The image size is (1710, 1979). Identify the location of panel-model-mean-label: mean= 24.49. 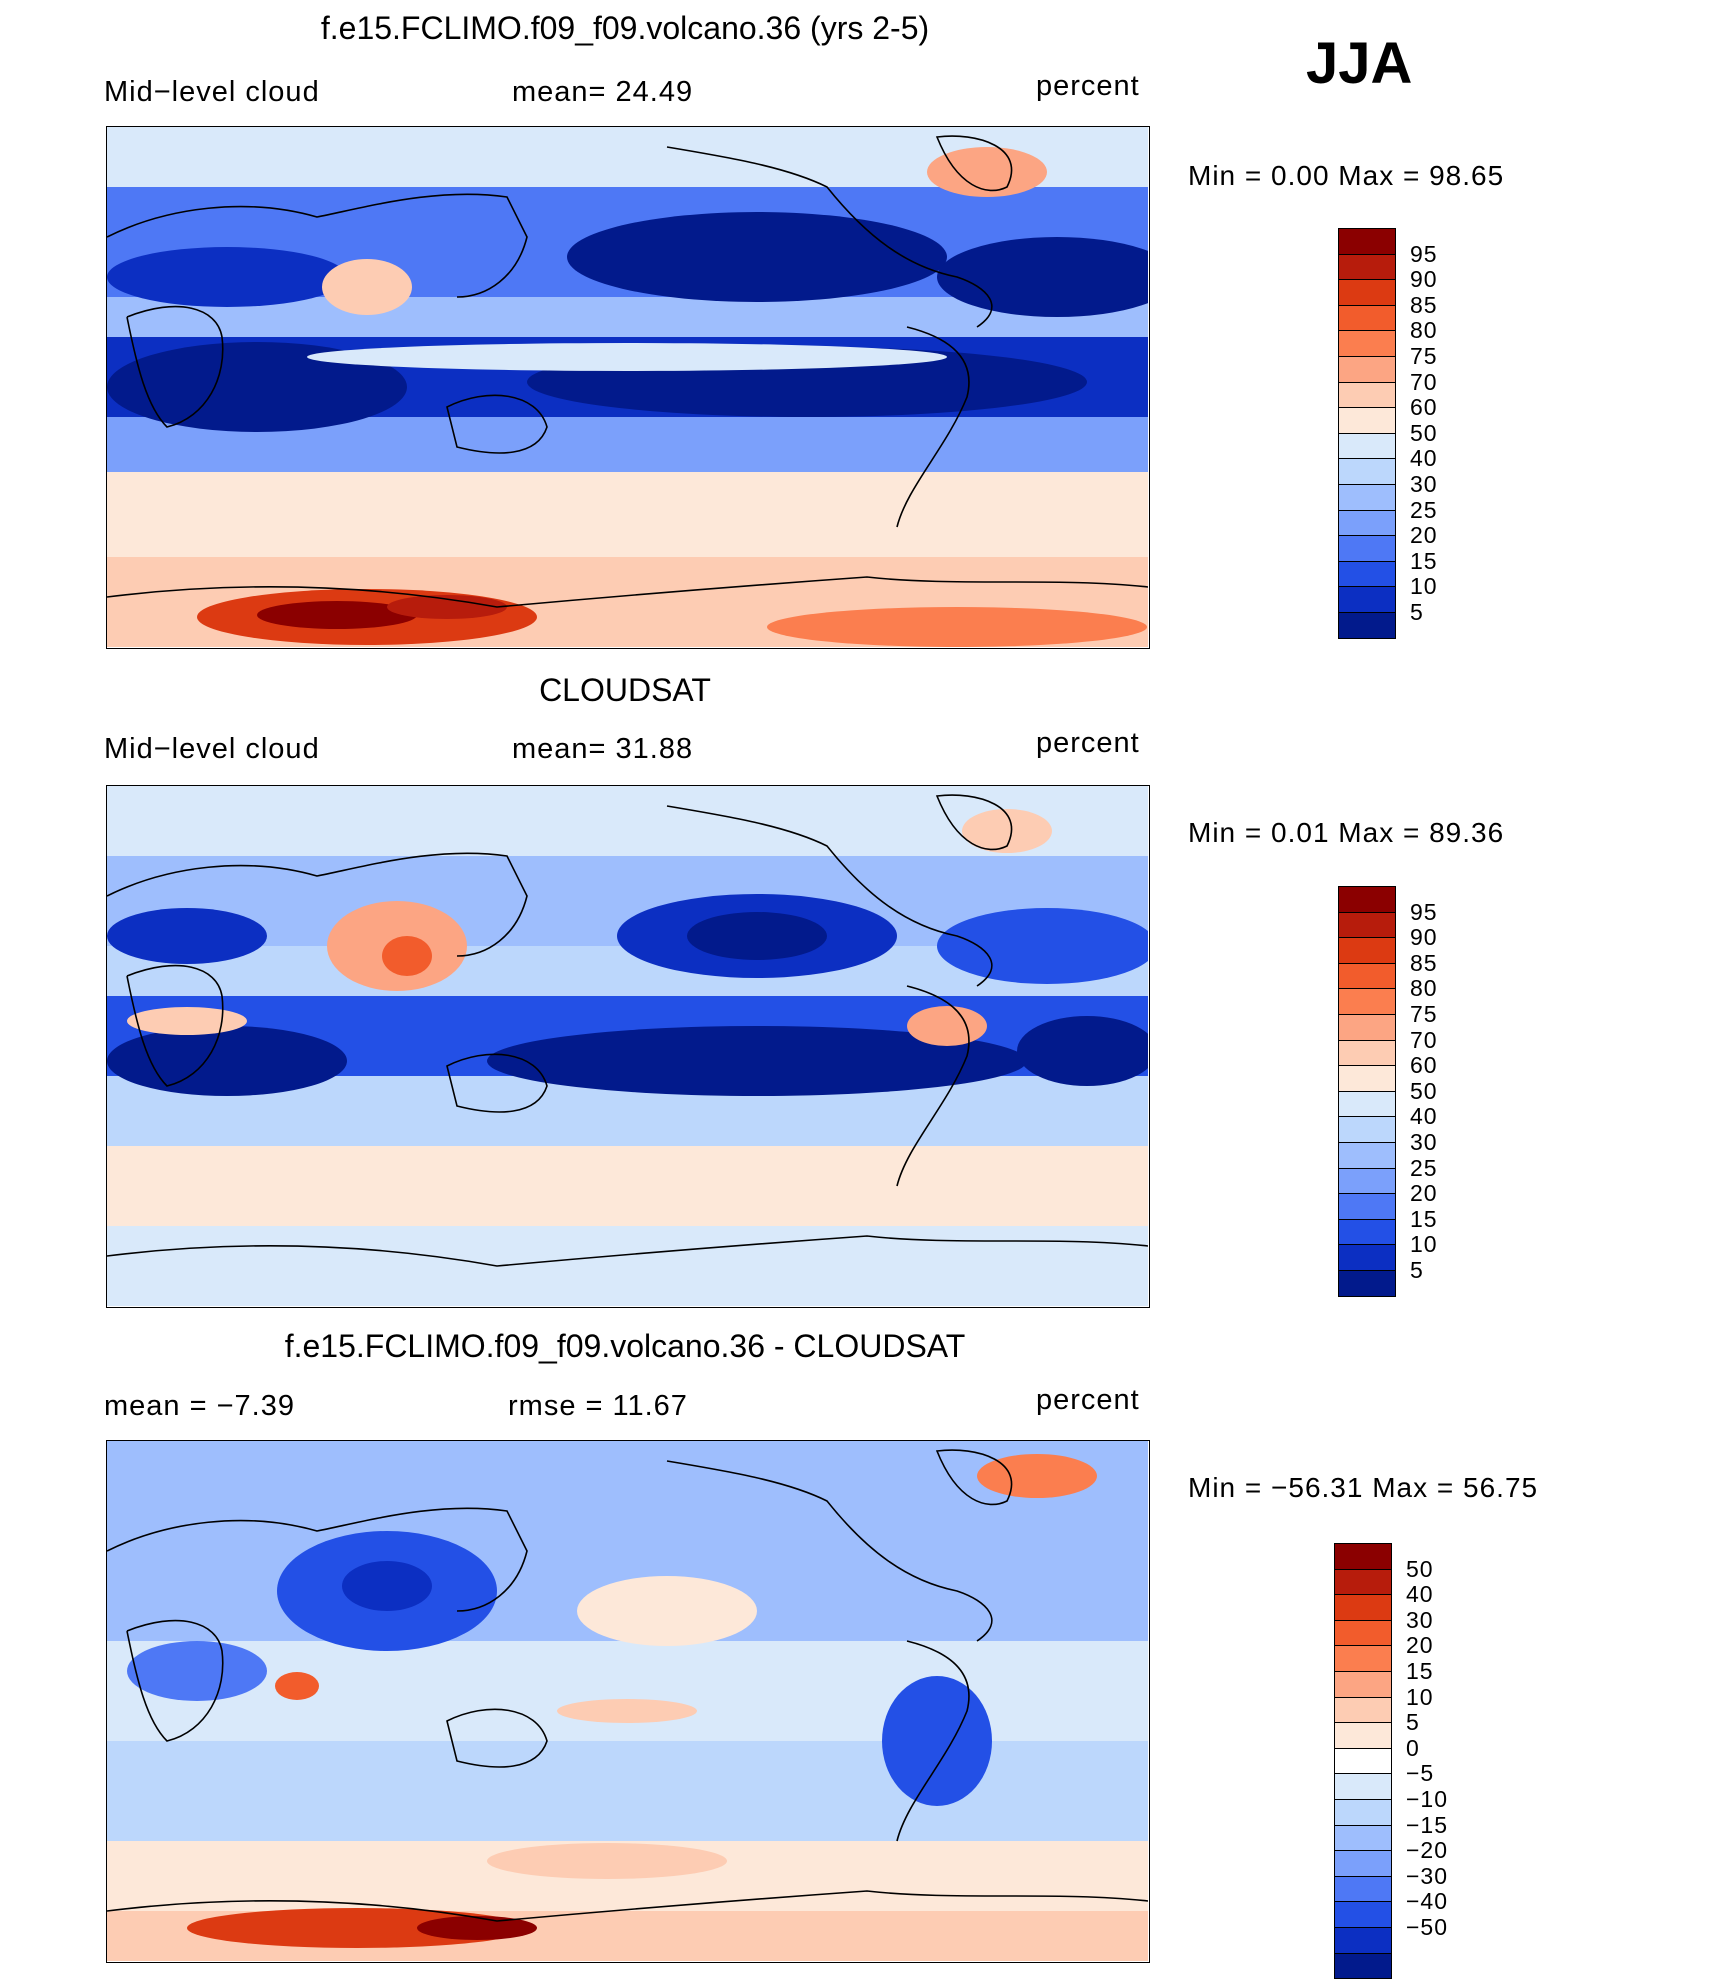
(603, 92).